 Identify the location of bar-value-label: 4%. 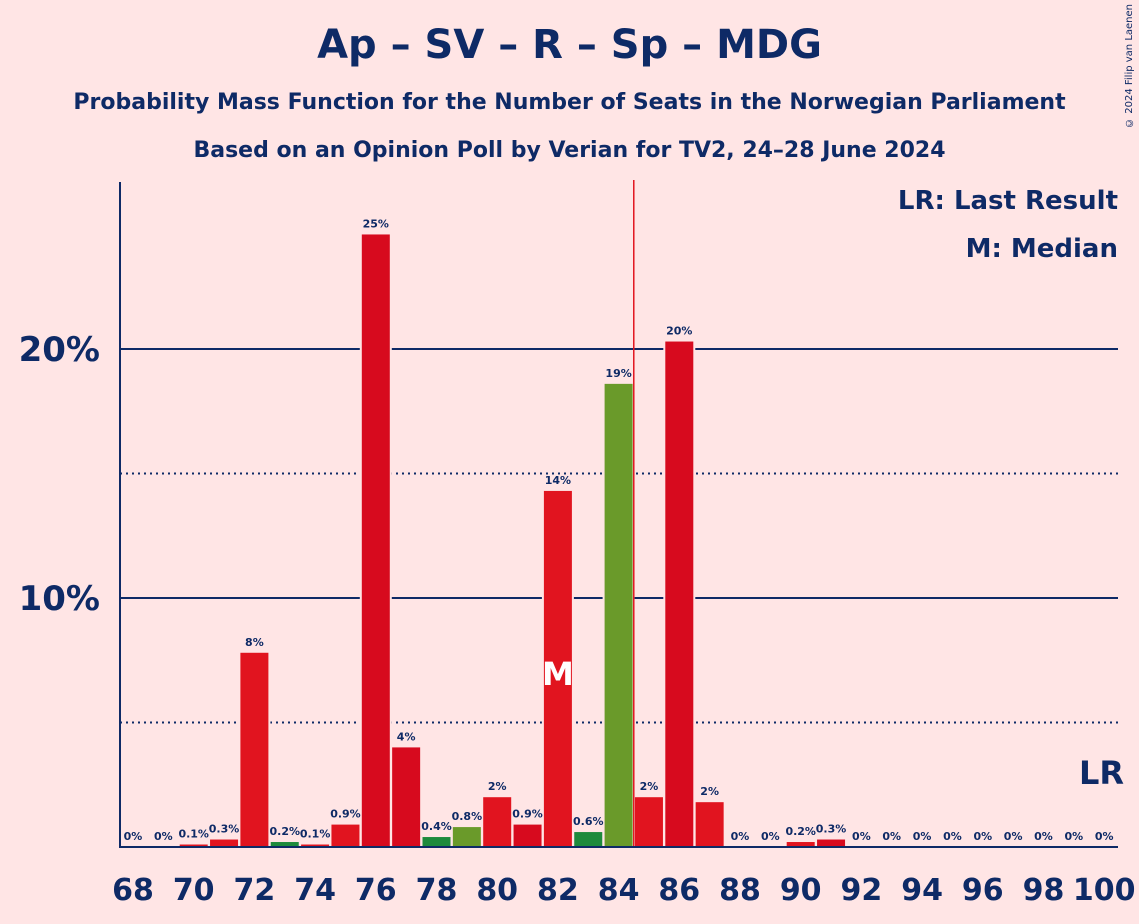
(406, 736).